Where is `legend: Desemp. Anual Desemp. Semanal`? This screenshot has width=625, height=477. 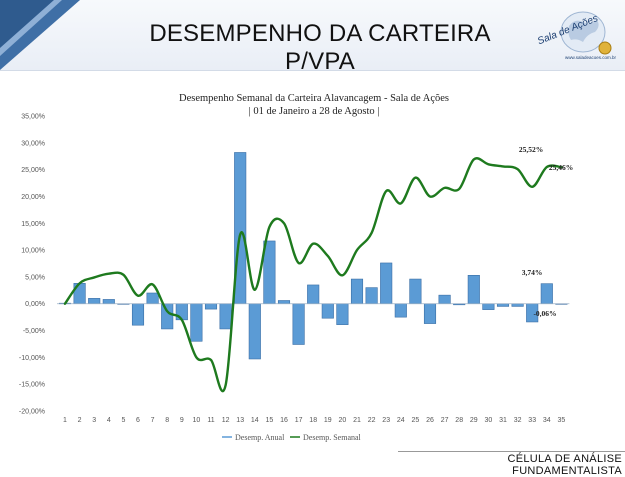 legend: Desemp. Anual Desemp. Semanal is located at coordinates (292, 437).